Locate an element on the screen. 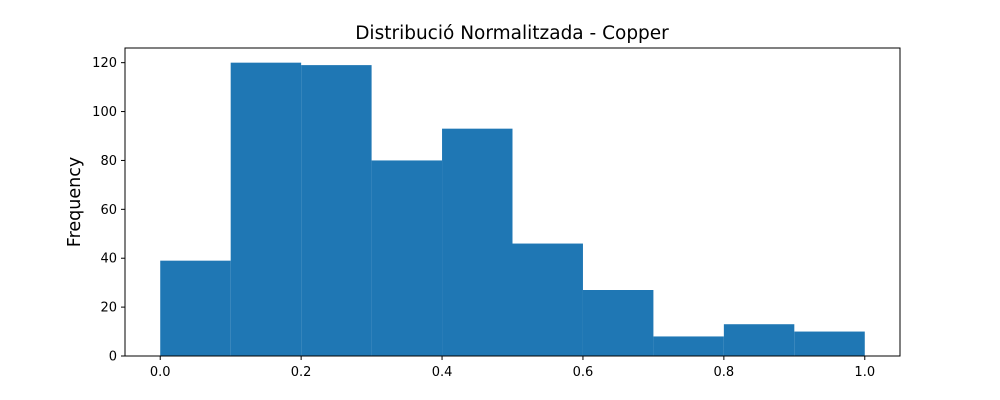 The width and height of the screenshot is (1000, 400). x-tick-label: 0.6 is located at coordinates (583, 372).